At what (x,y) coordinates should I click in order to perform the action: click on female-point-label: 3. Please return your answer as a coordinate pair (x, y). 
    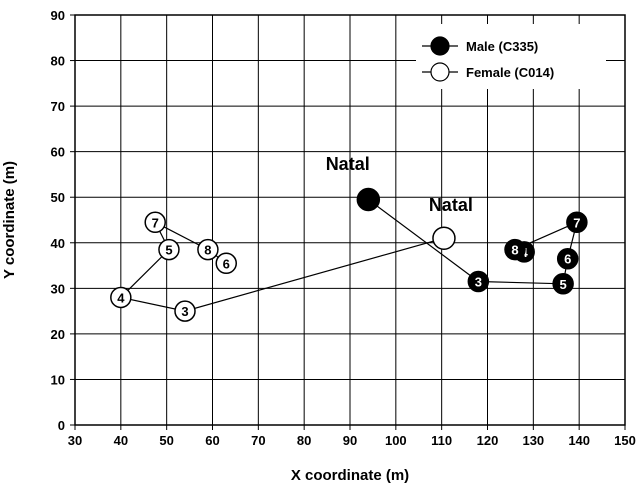
    Looking at the image, I should click on (184, 311).